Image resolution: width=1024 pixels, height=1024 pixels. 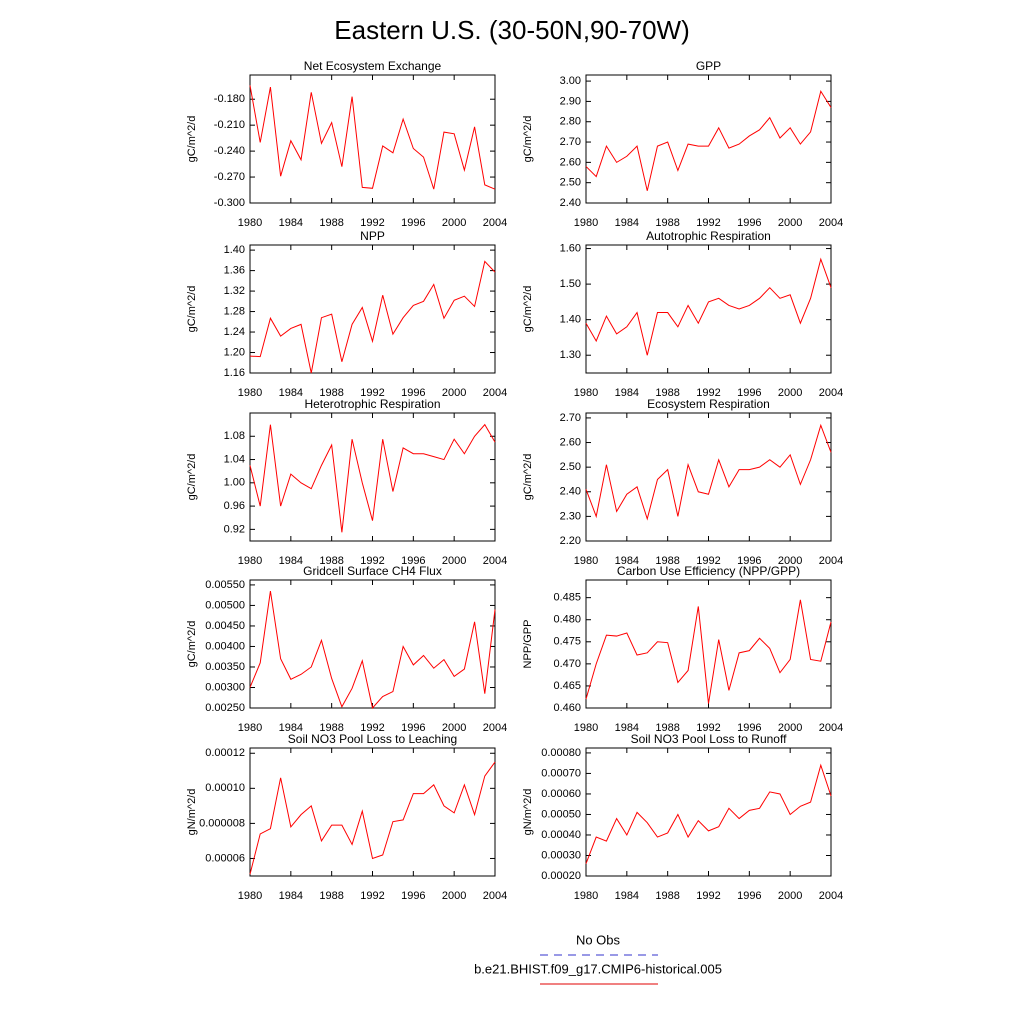 I want to click on y-tick-label: 1.00, so click(x=234, y=483).